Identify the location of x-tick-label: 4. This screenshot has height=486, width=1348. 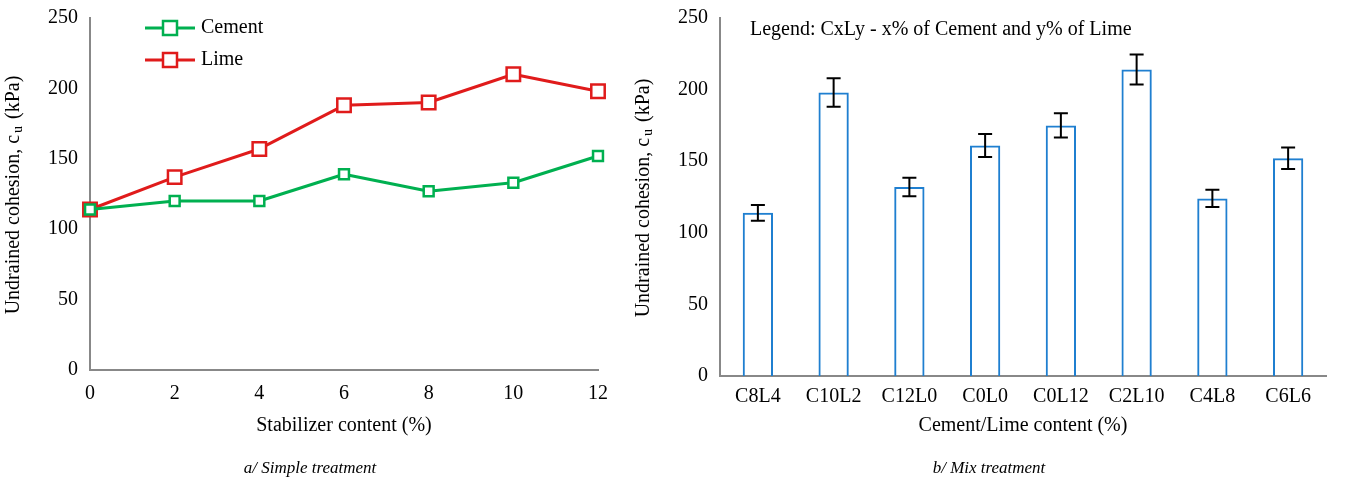
(259, 392).